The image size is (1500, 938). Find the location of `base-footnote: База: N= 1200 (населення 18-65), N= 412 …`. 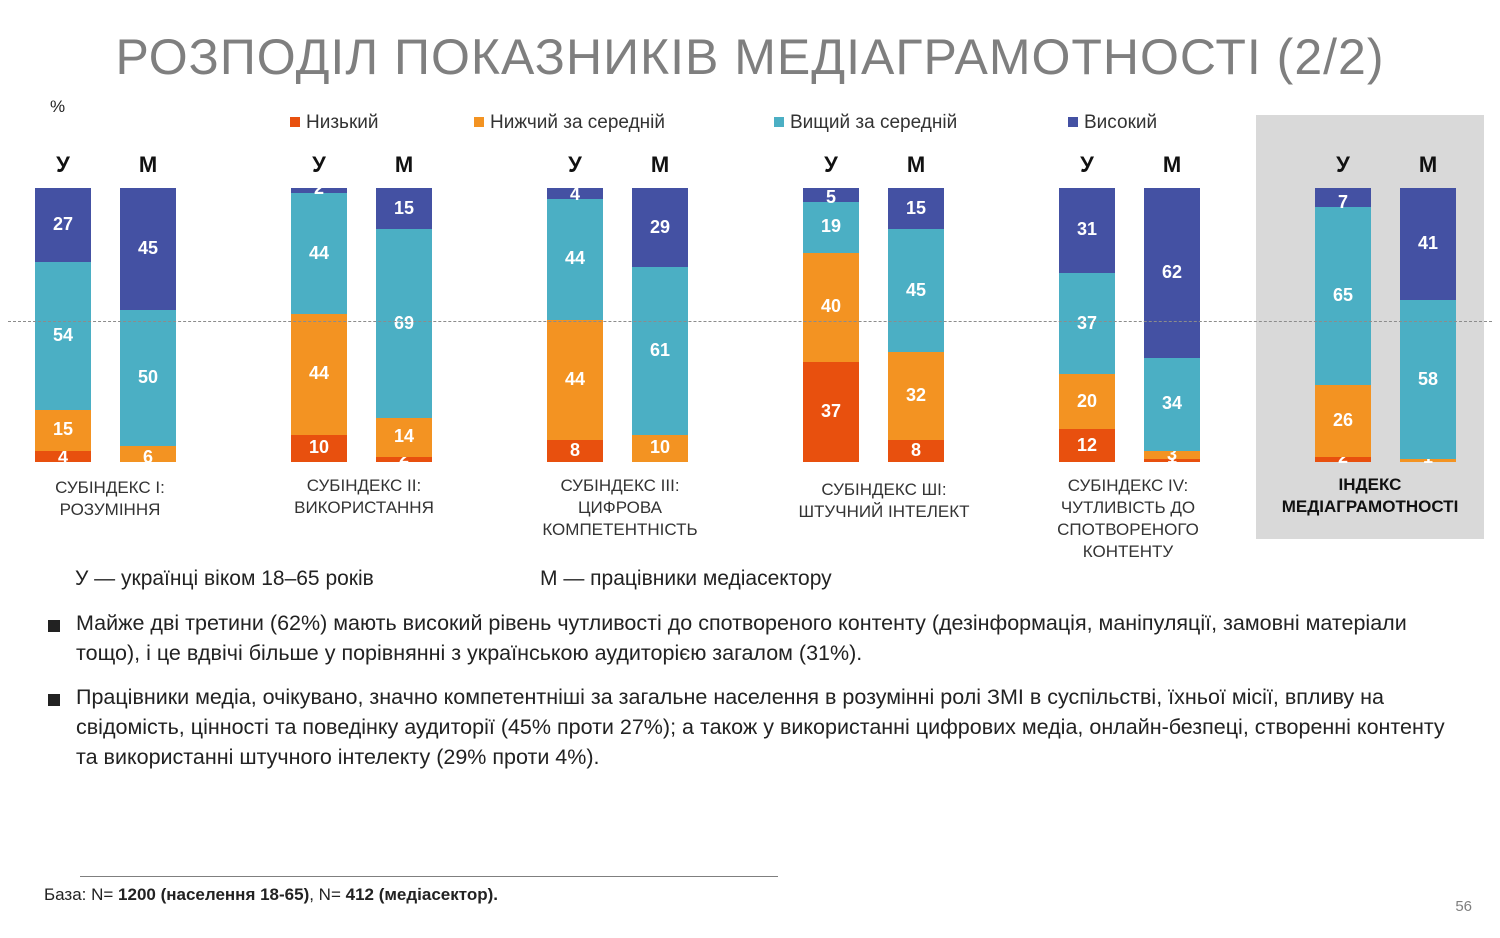

base-footnote: База: N= 1200 (населення 18-65), N= 412 … is located at coordinates (271, 895).